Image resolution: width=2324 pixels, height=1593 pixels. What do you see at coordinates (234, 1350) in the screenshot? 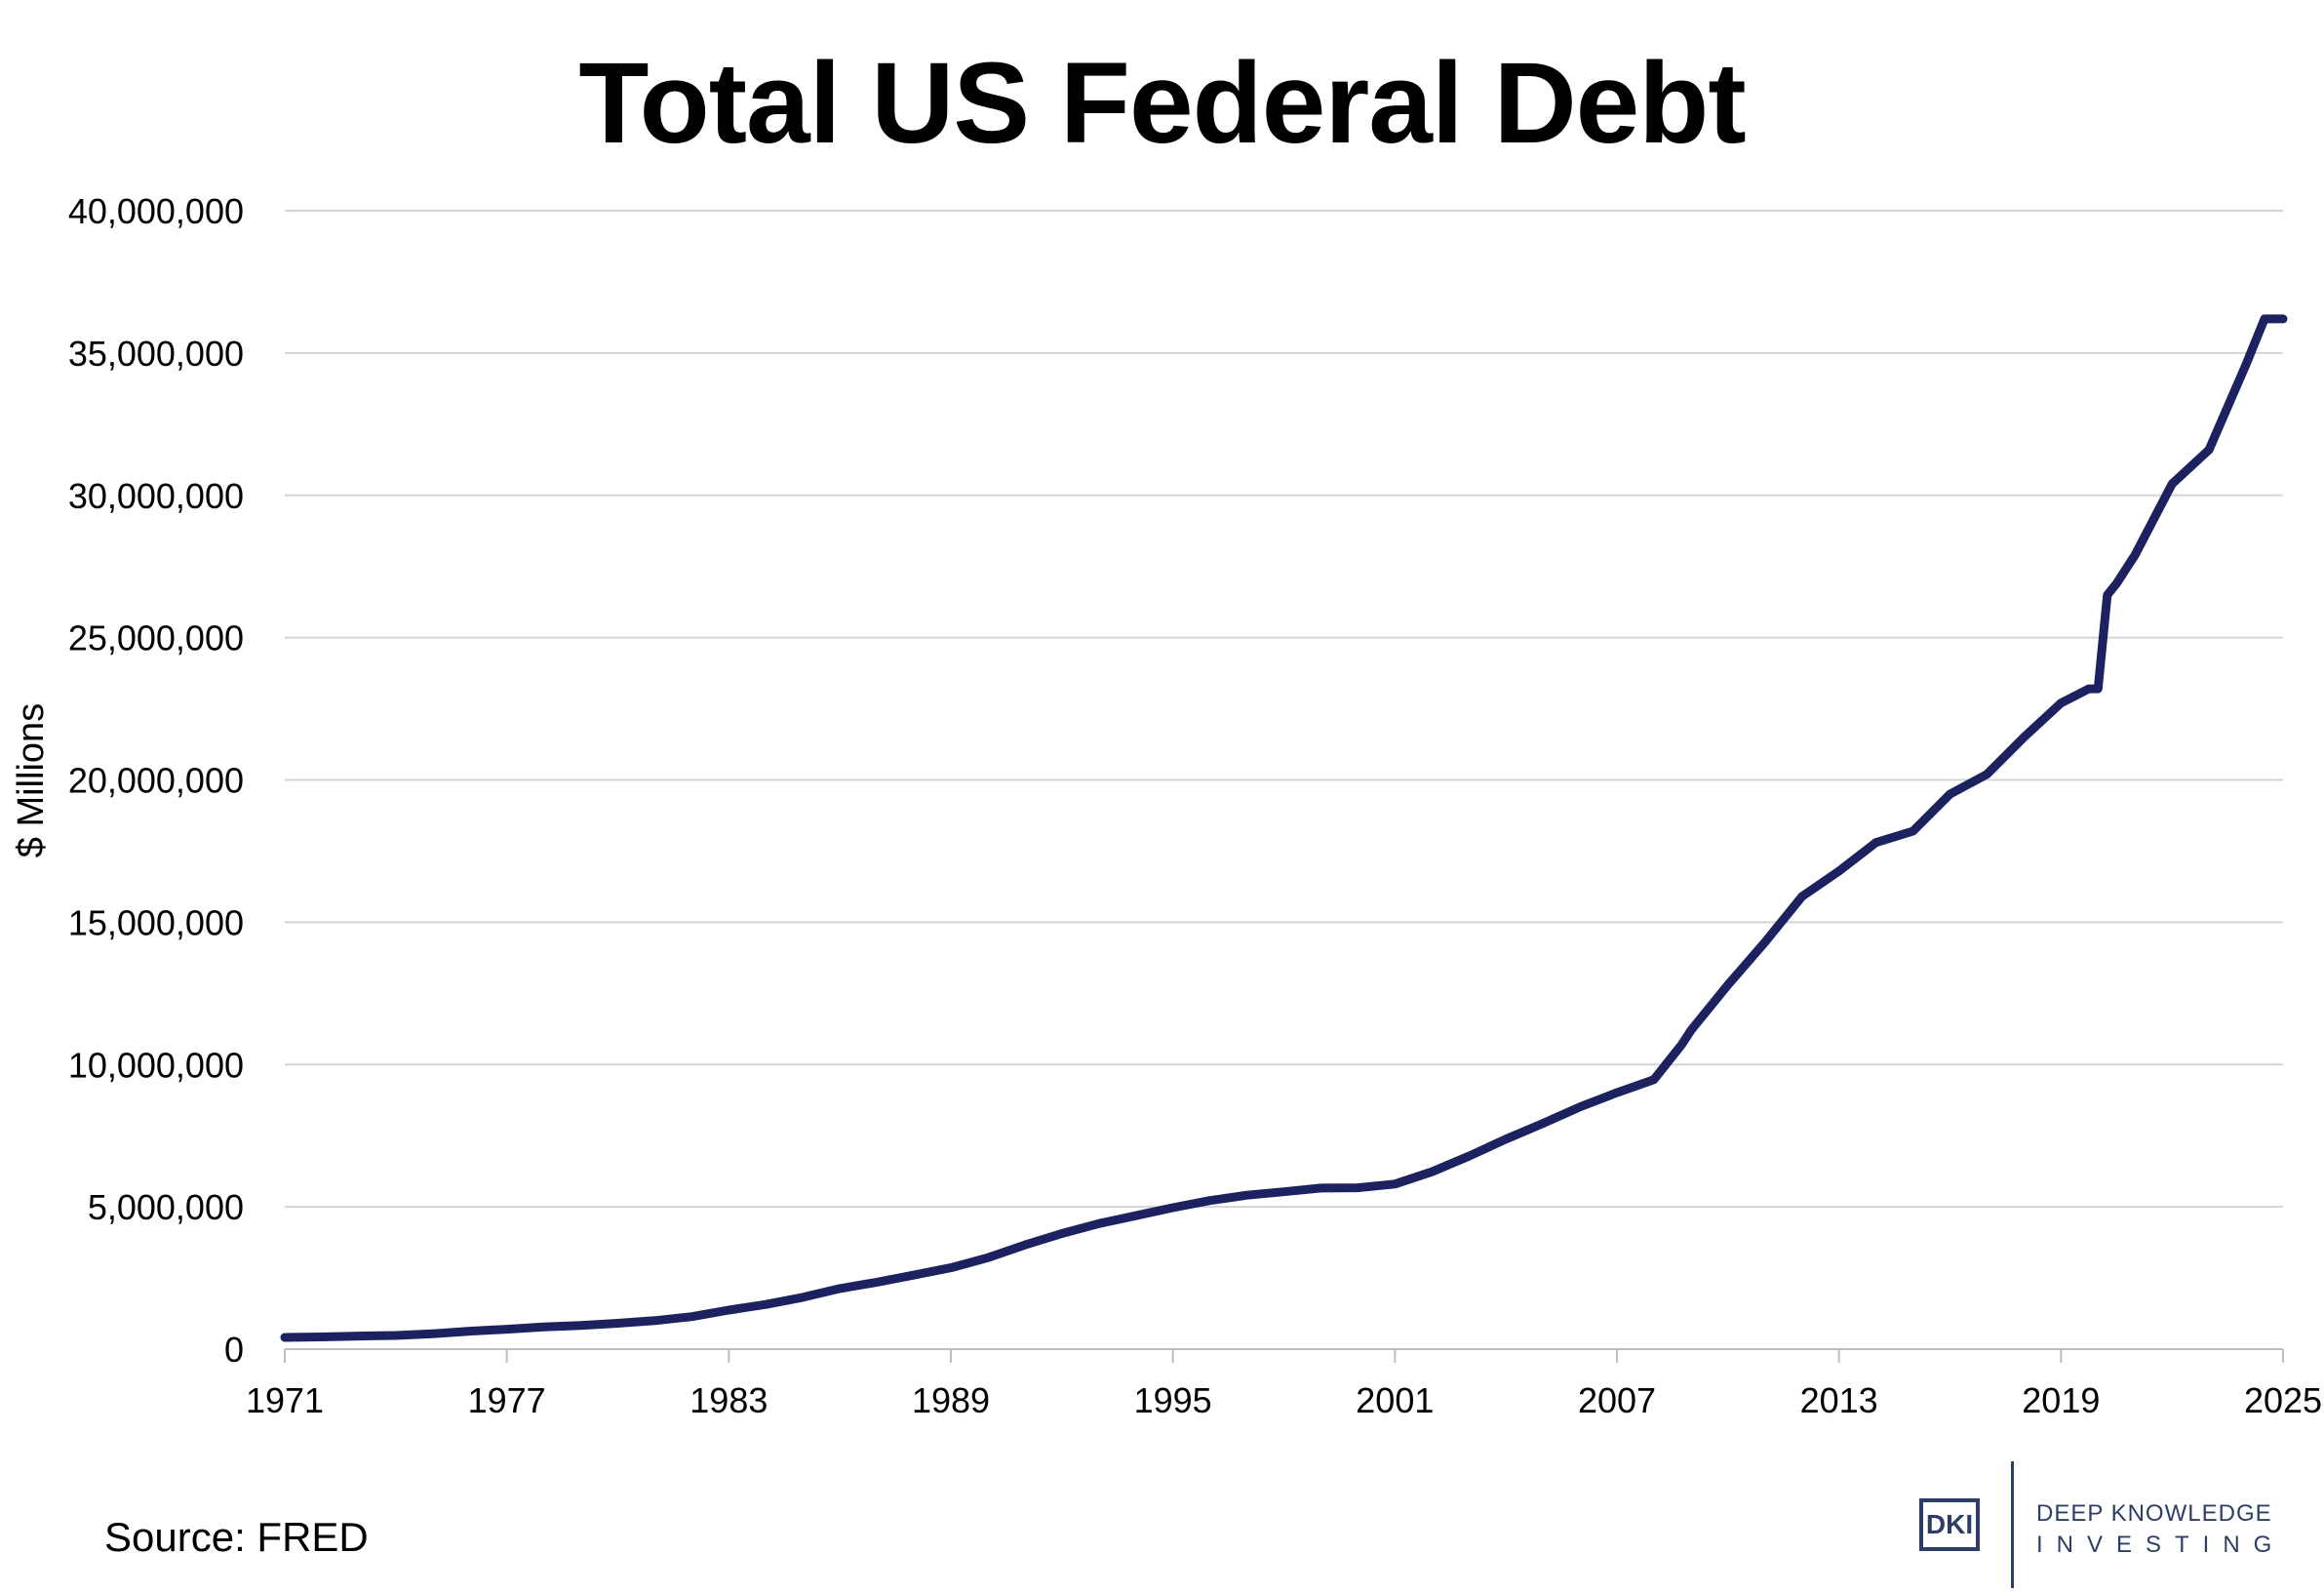
I see `y-tick-label: 0` at bounding box center [234, 1350].